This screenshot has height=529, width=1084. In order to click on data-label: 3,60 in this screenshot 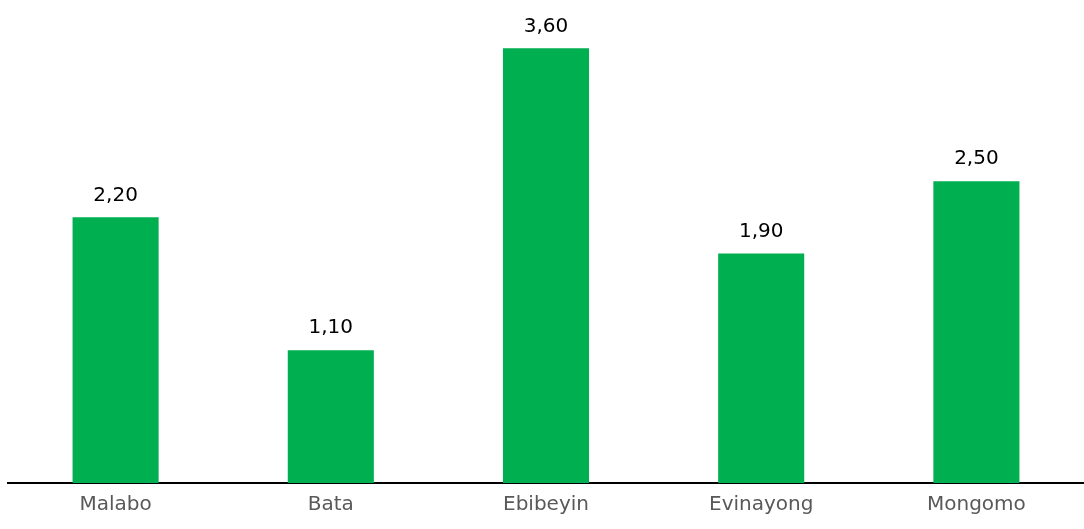, I will do `click(546, 24)`.